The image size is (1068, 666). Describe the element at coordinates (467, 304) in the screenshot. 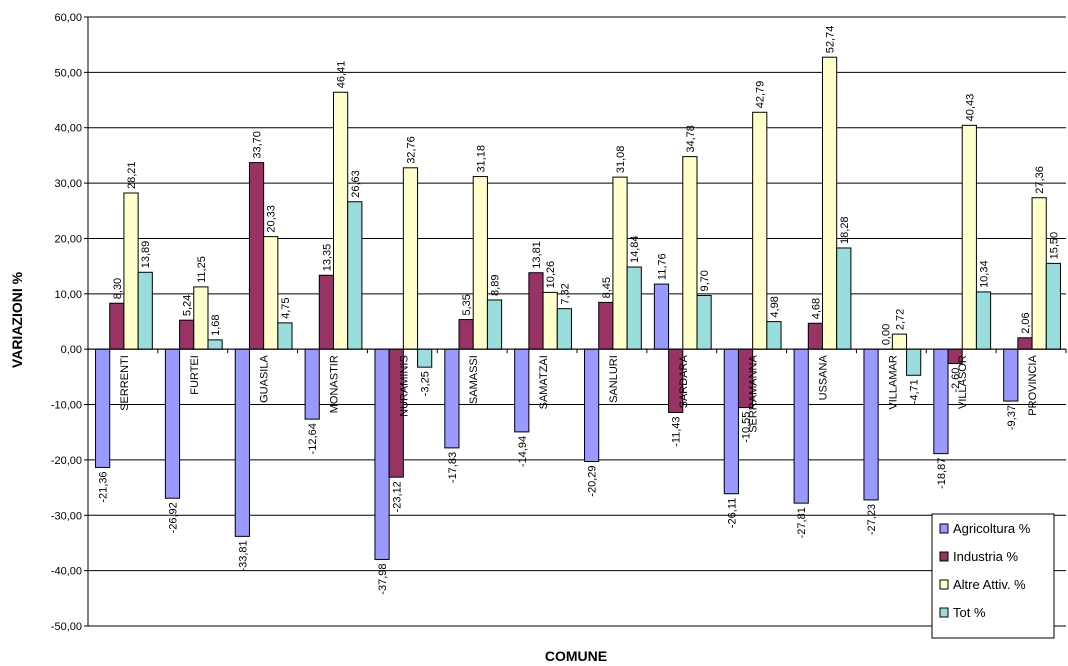

I see `data-label: 5,35` at that location.